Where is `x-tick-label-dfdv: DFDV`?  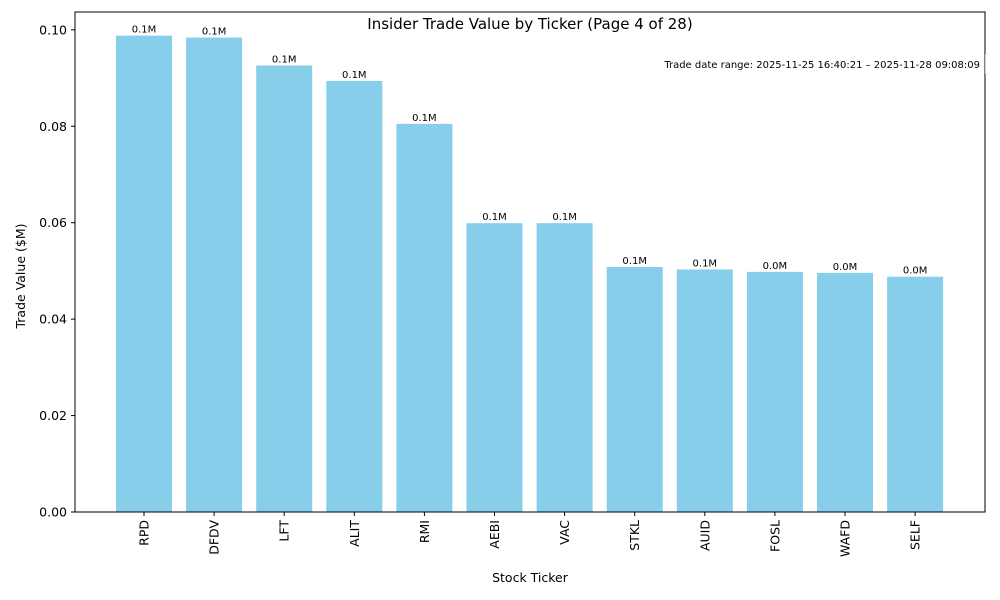 x-tick-label-dfdv: DFDV is located at coordinates (214, 537).